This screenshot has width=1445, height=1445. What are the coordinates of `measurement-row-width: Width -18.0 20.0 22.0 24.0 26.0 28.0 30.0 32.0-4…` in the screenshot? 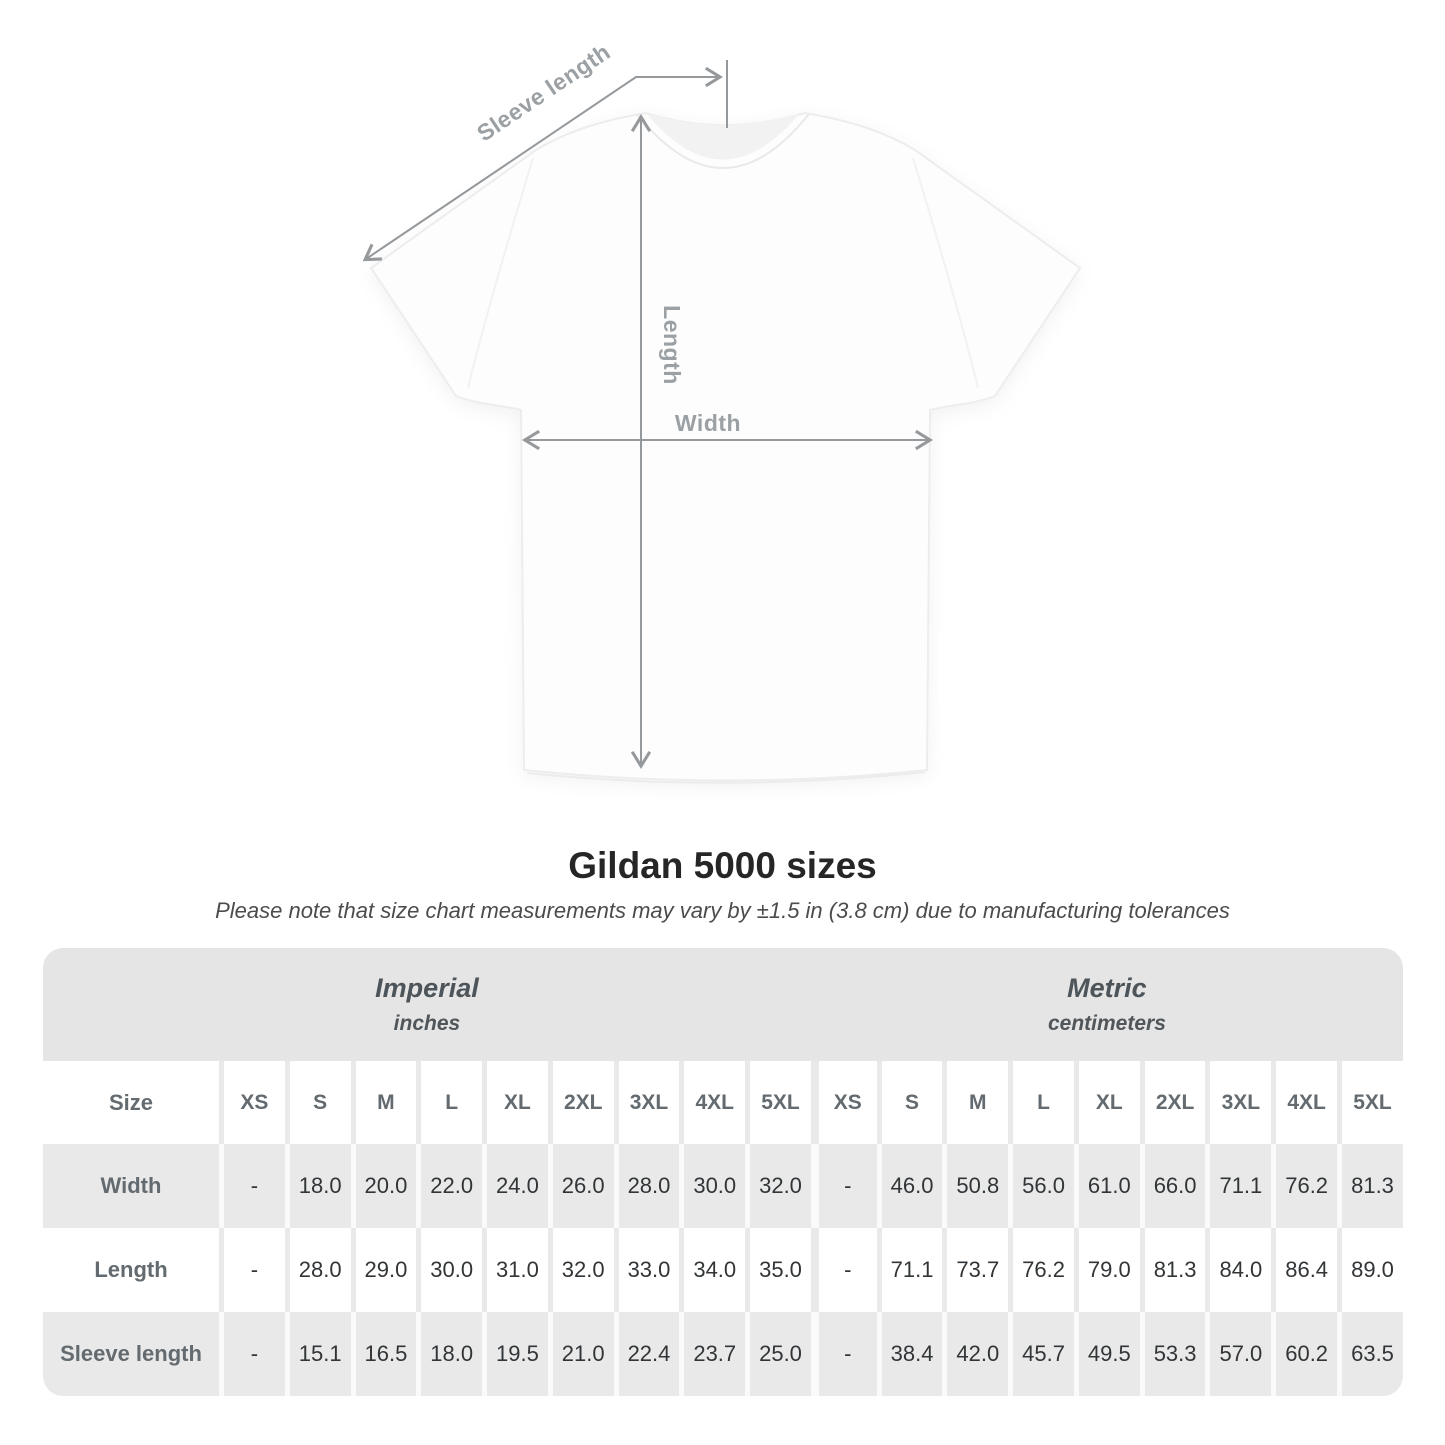 It's located at (723, 1186).